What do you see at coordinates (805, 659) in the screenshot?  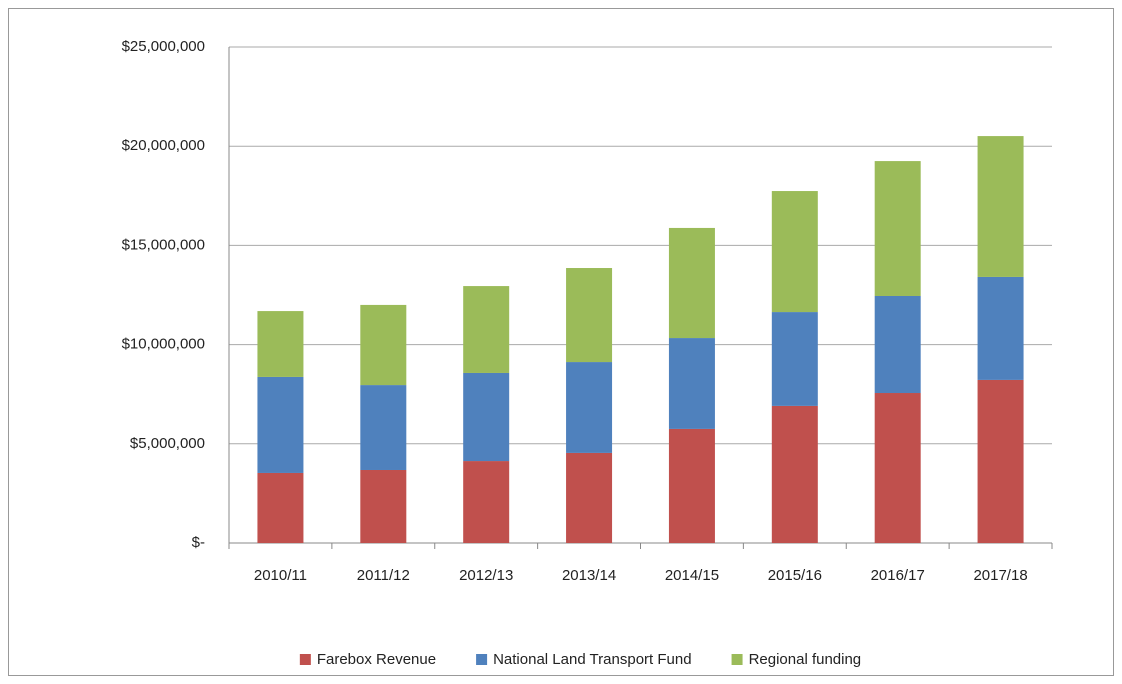 I see `legend-label: Regional funding` at bounding box center [805, 659].